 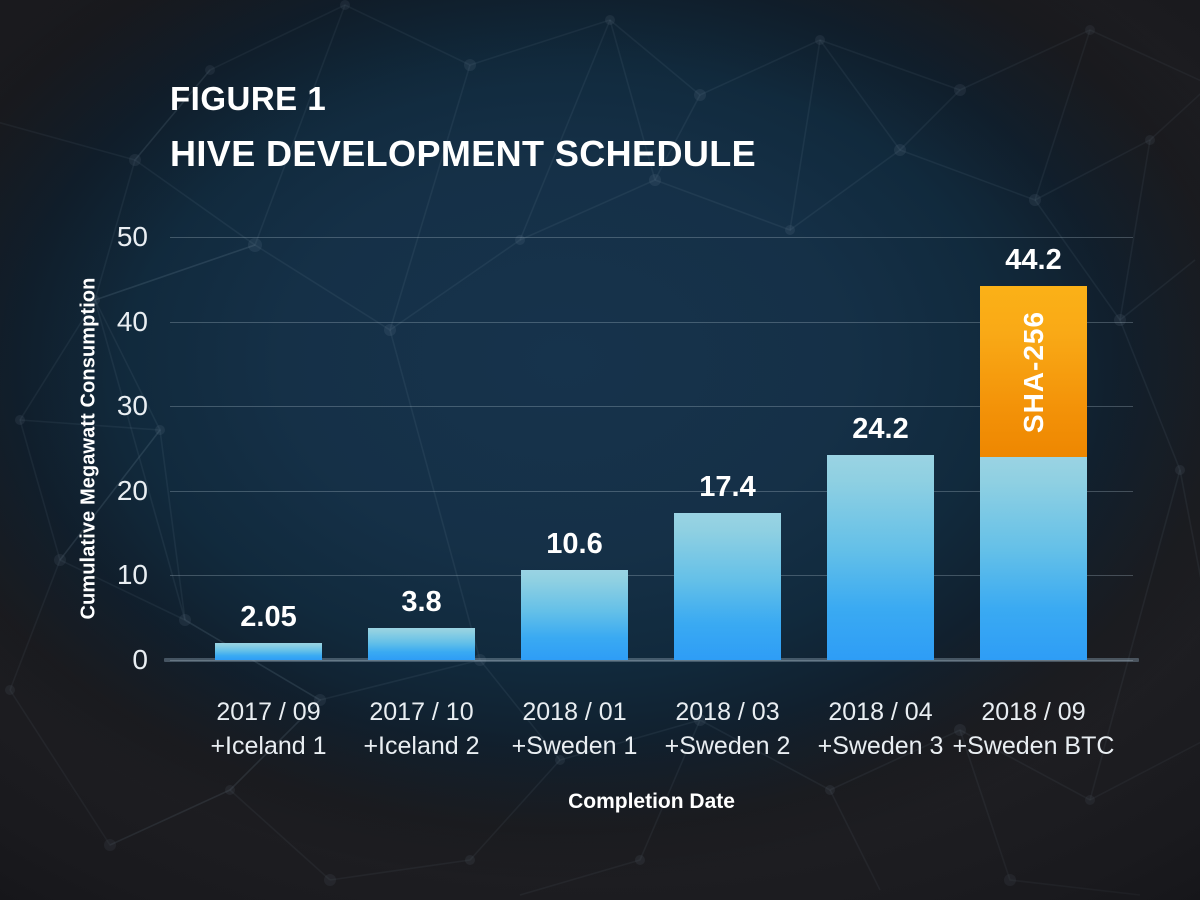 What do you see at coordinates (132, 575) in the screenshot?
I see `y-axis-tick-label: 10` at bounding box center [132, 575].